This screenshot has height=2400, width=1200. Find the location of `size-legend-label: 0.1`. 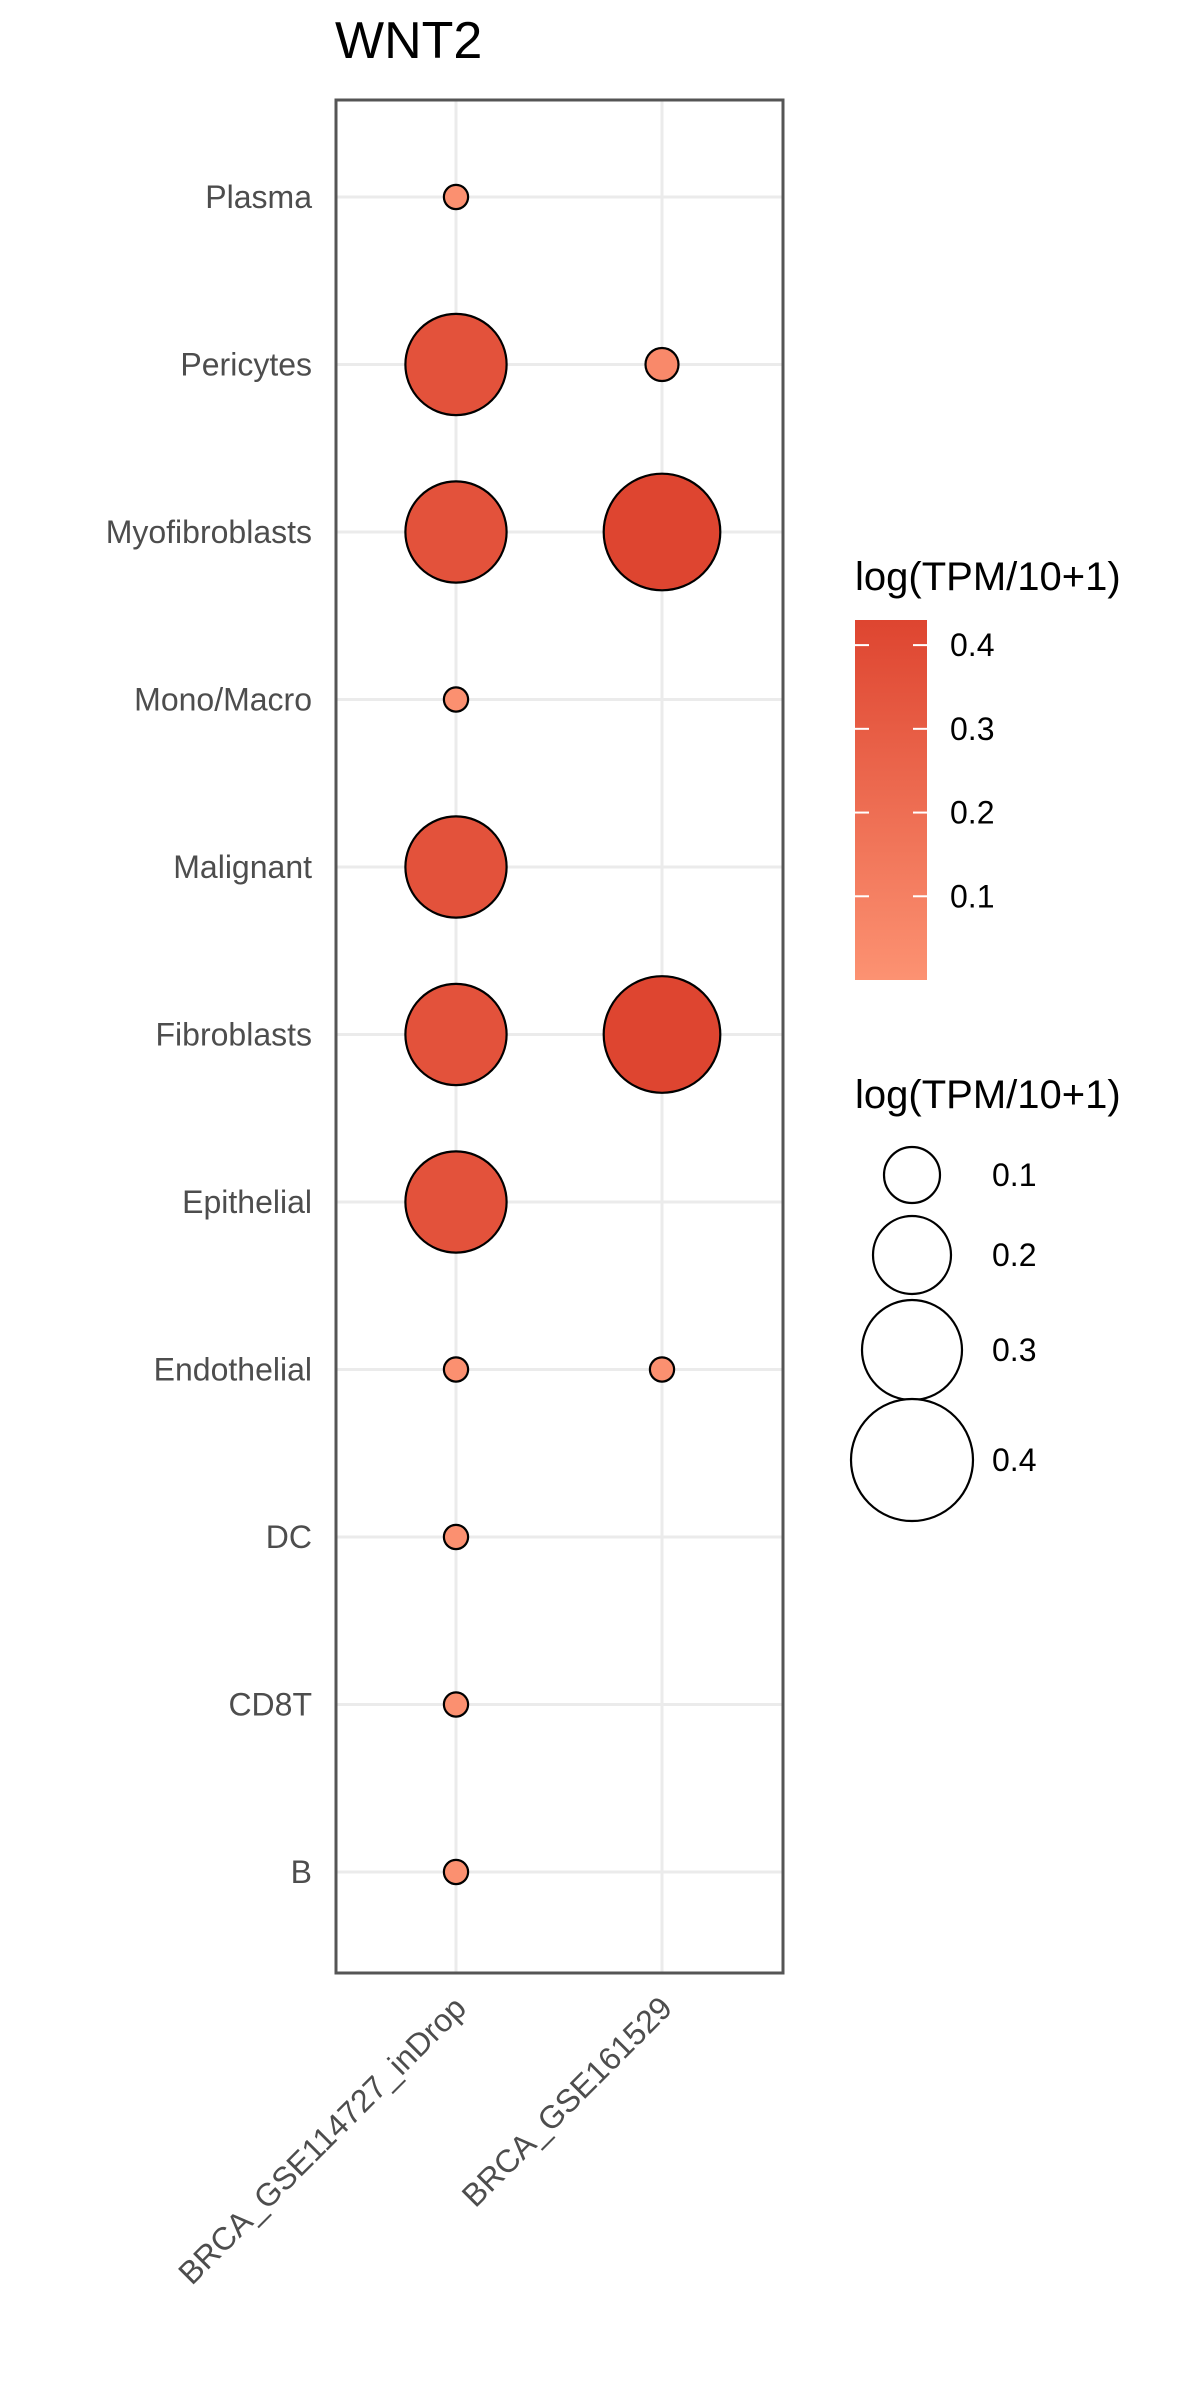

size-legend-label: 0.1 is located at coordinates (1014, 1175).